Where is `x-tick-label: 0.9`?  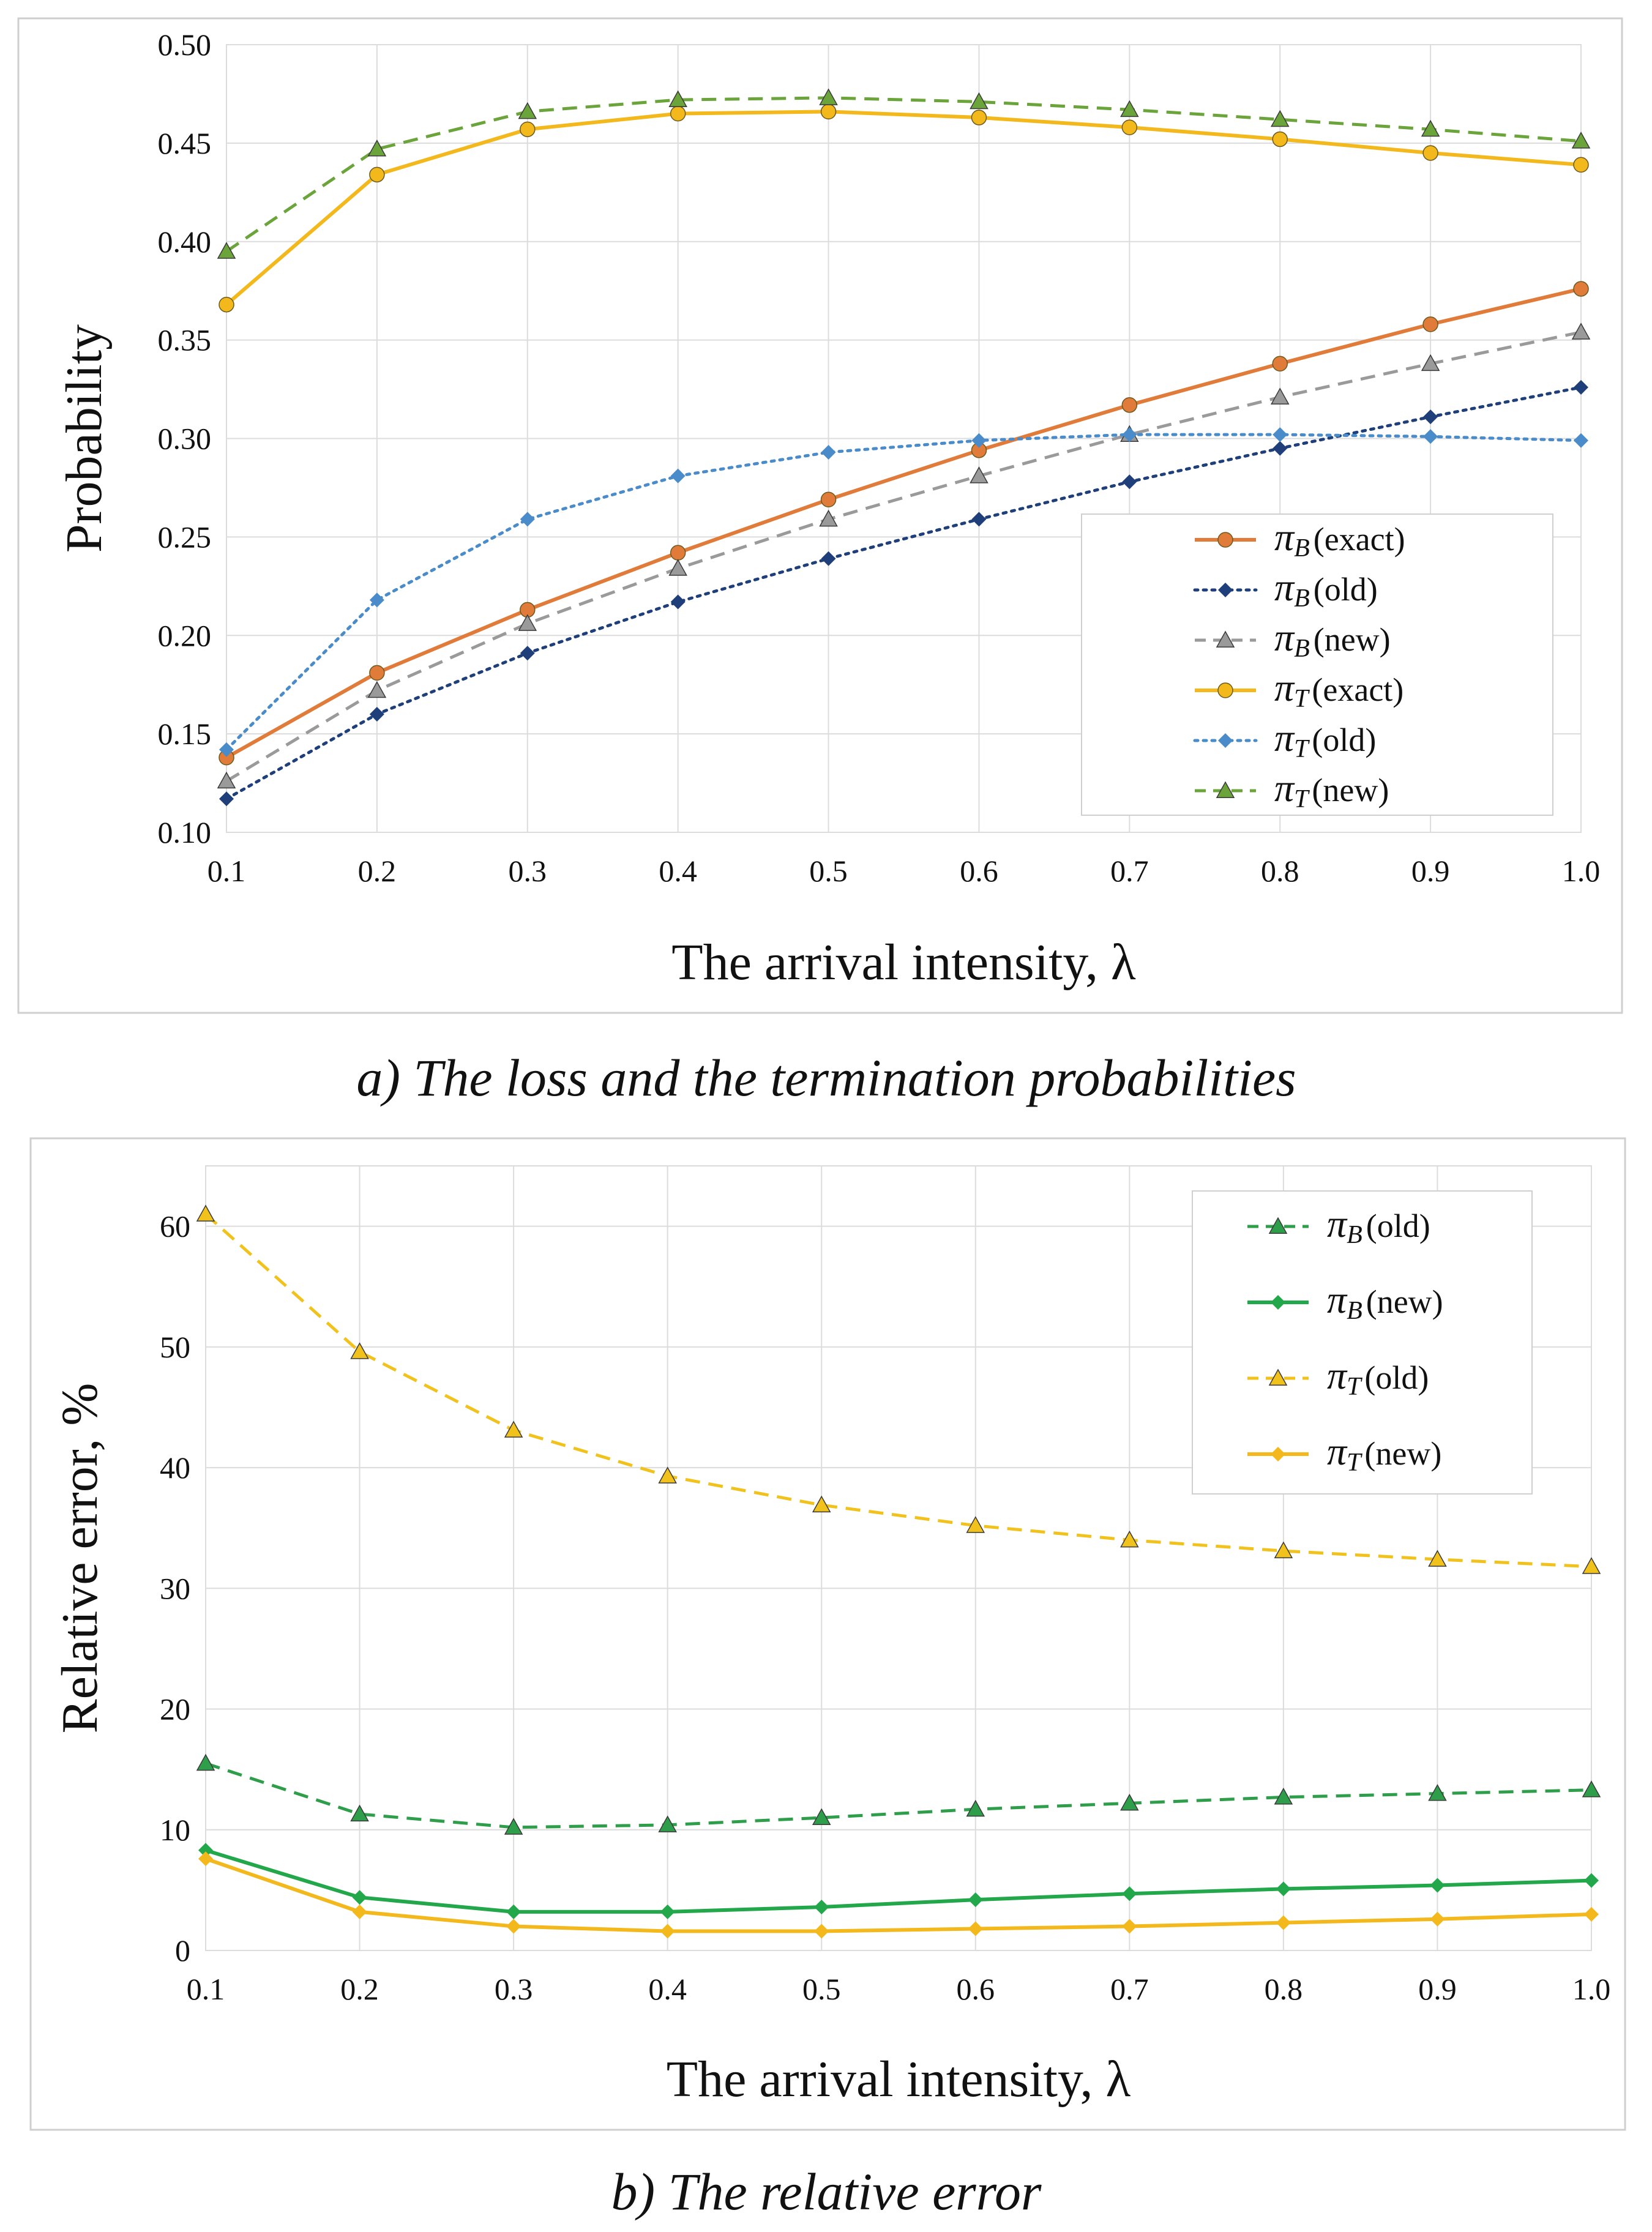 x-tick-label: 0.9 is located at coordinates (1438, 1989).